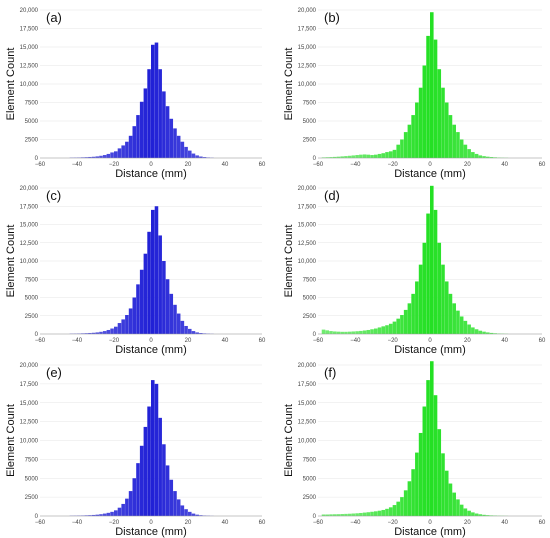 This screenshot has width=550, height=538. Describe the element at coordinates (310, 498) in the screenshot. I see `y-tick-label: 2500` at that location.